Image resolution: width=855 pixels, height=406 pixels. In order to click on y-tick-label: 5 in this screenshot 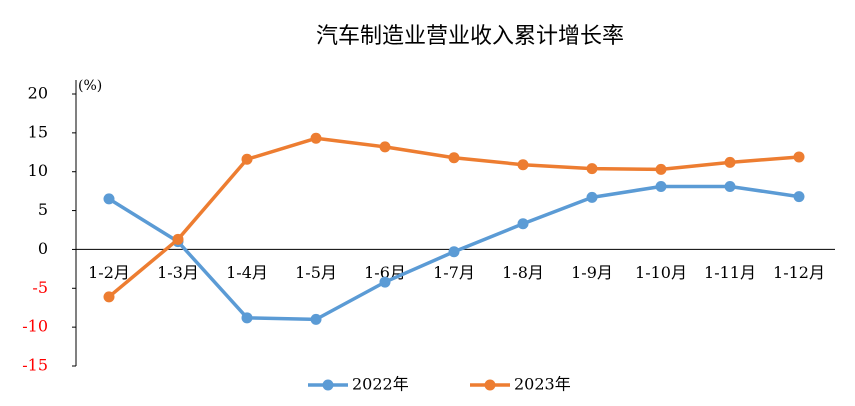, I will do `click(43, 209)`.